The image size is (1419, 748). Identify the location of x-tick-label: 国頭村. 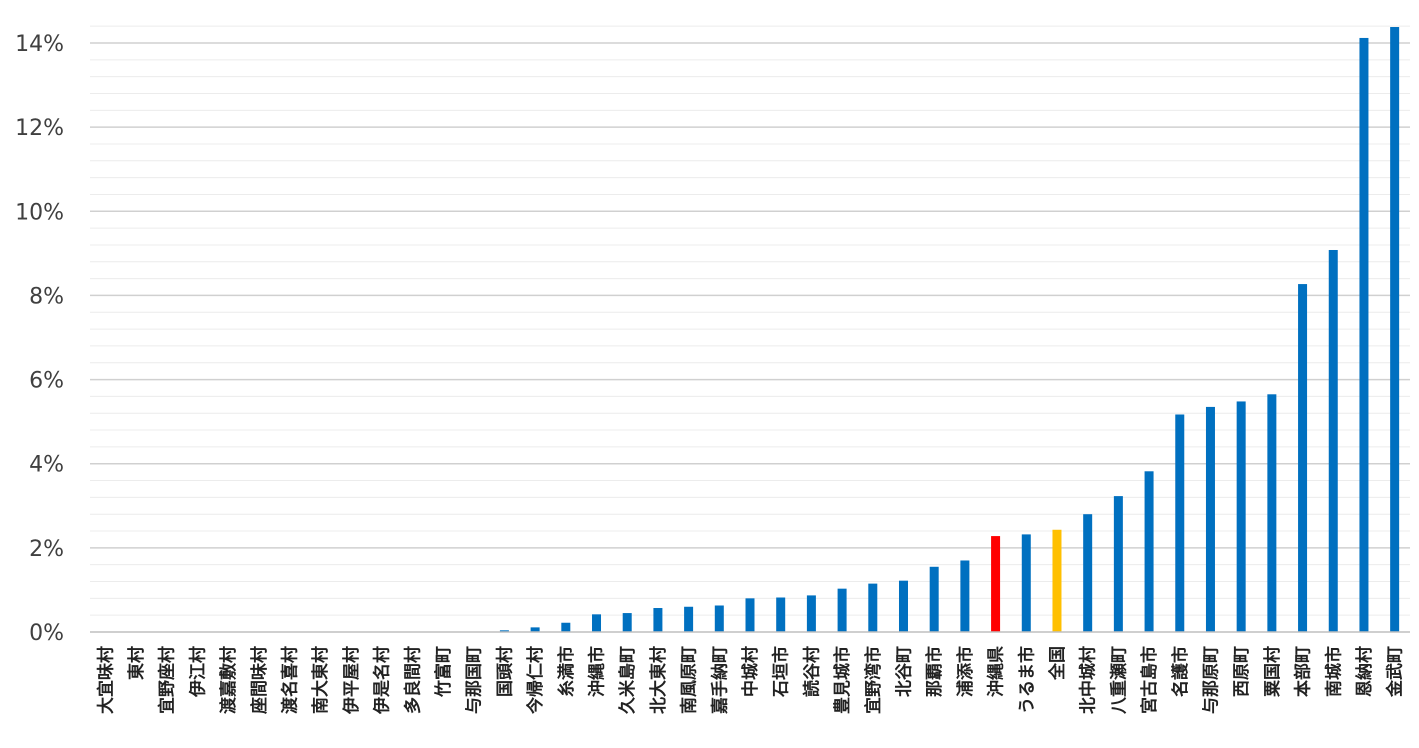
(504, 671).